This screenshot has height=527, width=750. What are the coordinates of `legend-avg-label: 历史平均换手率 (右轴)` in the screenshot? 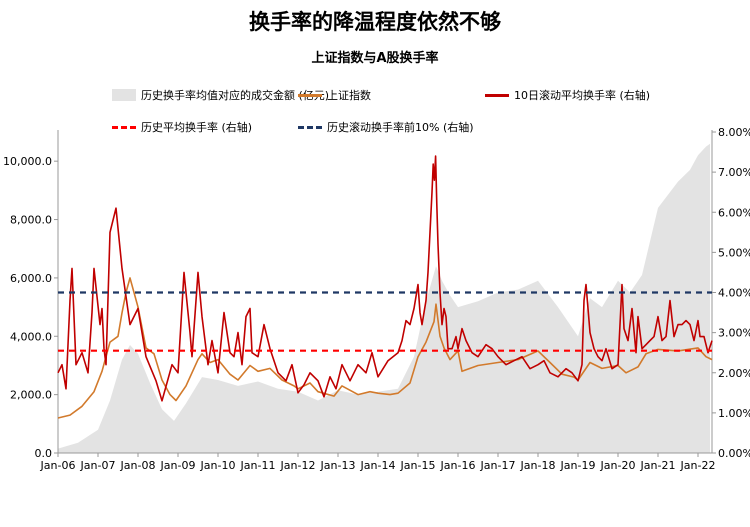 It's located at (197, 127).